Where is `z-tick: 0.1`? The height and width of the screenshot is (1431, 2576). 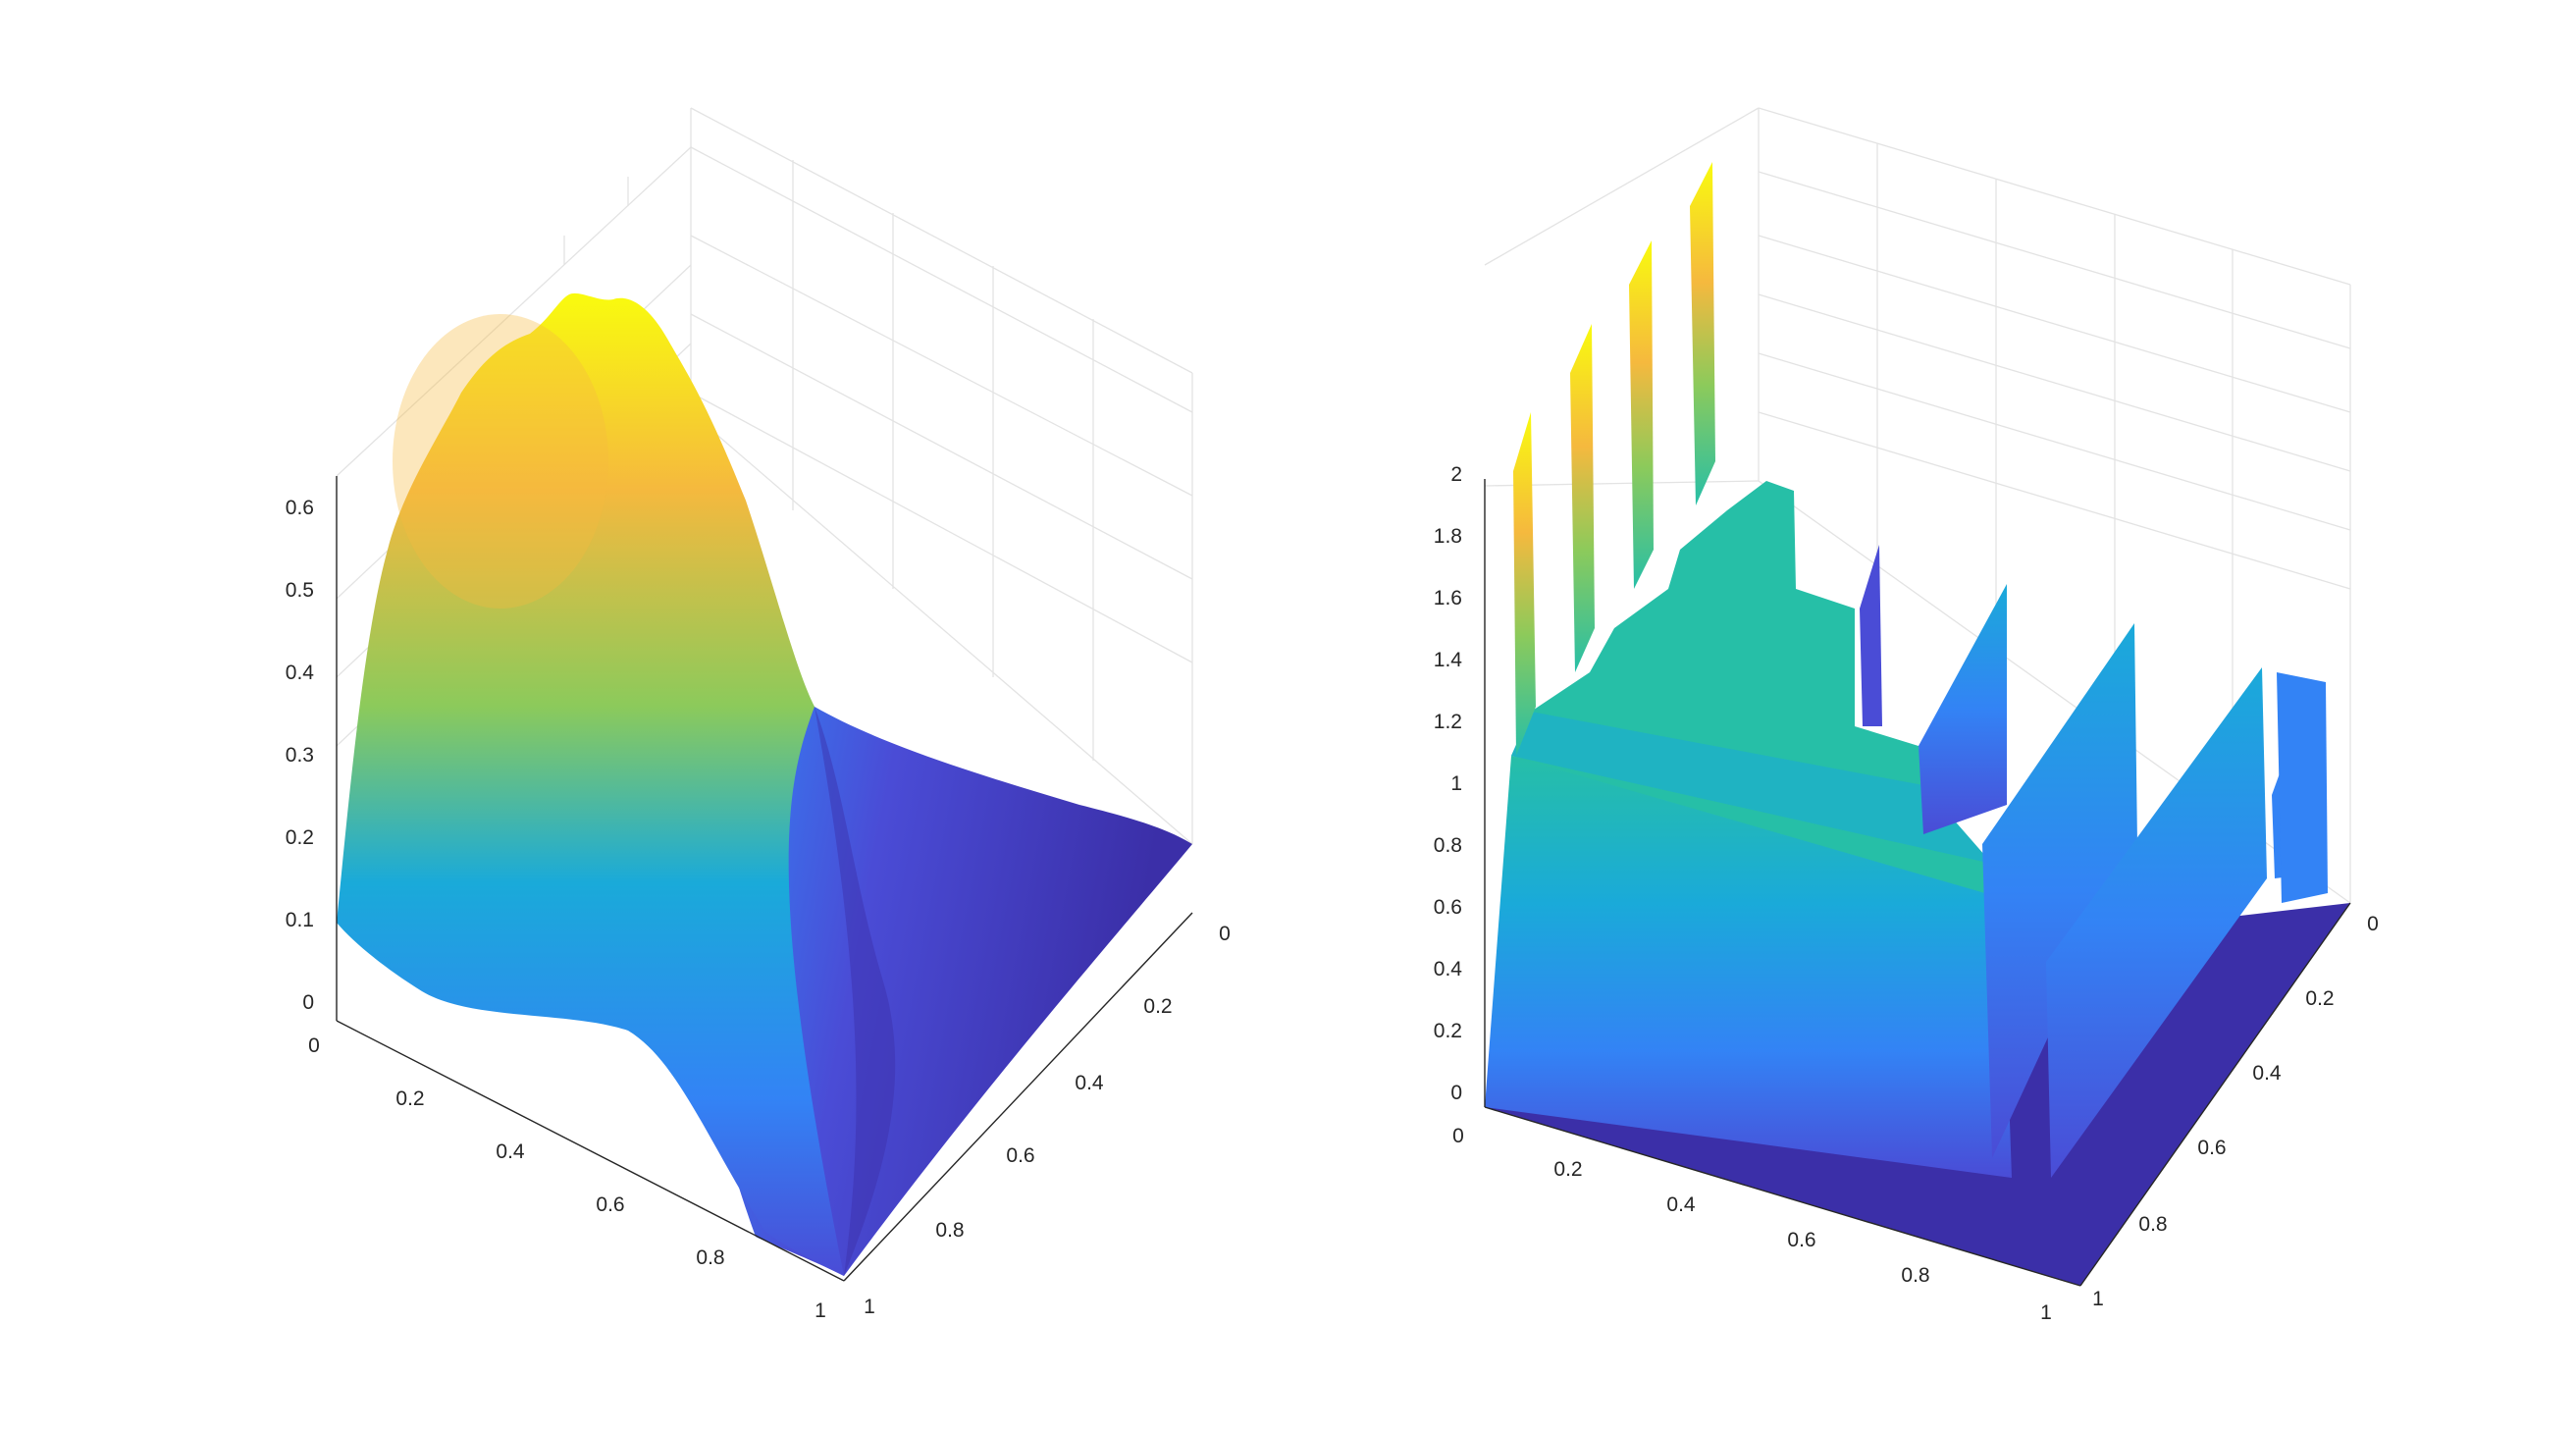 z-tick: 0.1 is located at coordinates (300, 920).